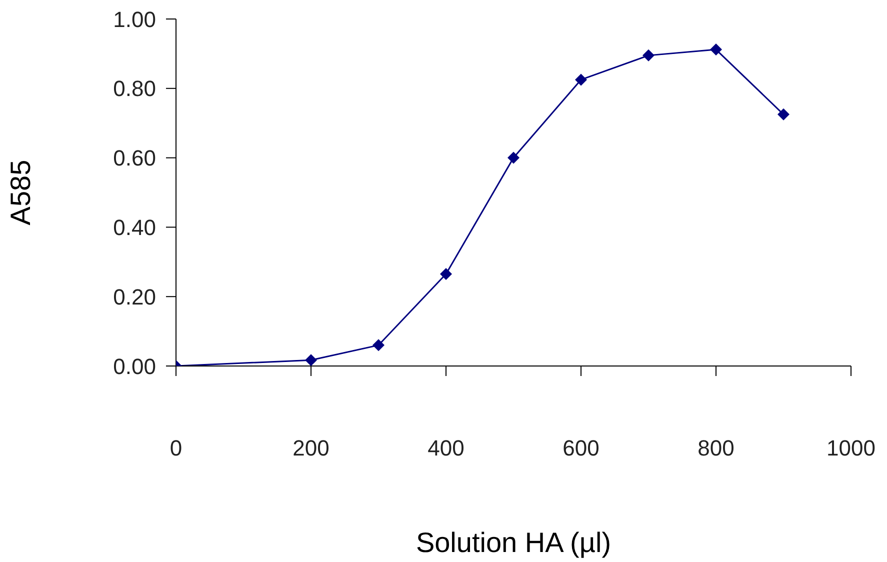 Image resolution: width=887 pixels, height=562 pixels. Describe the element at coordinates (134, 89) in the screenshot. I see `y-tick-label: 0.80` at that location.